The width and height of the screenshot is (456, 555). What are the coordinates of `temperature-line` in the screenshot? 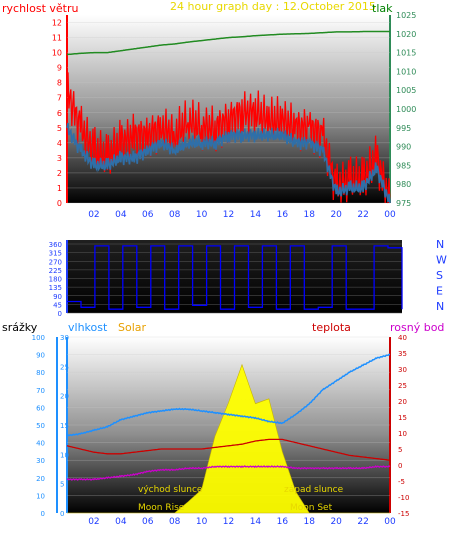 It's located at (228, 449).